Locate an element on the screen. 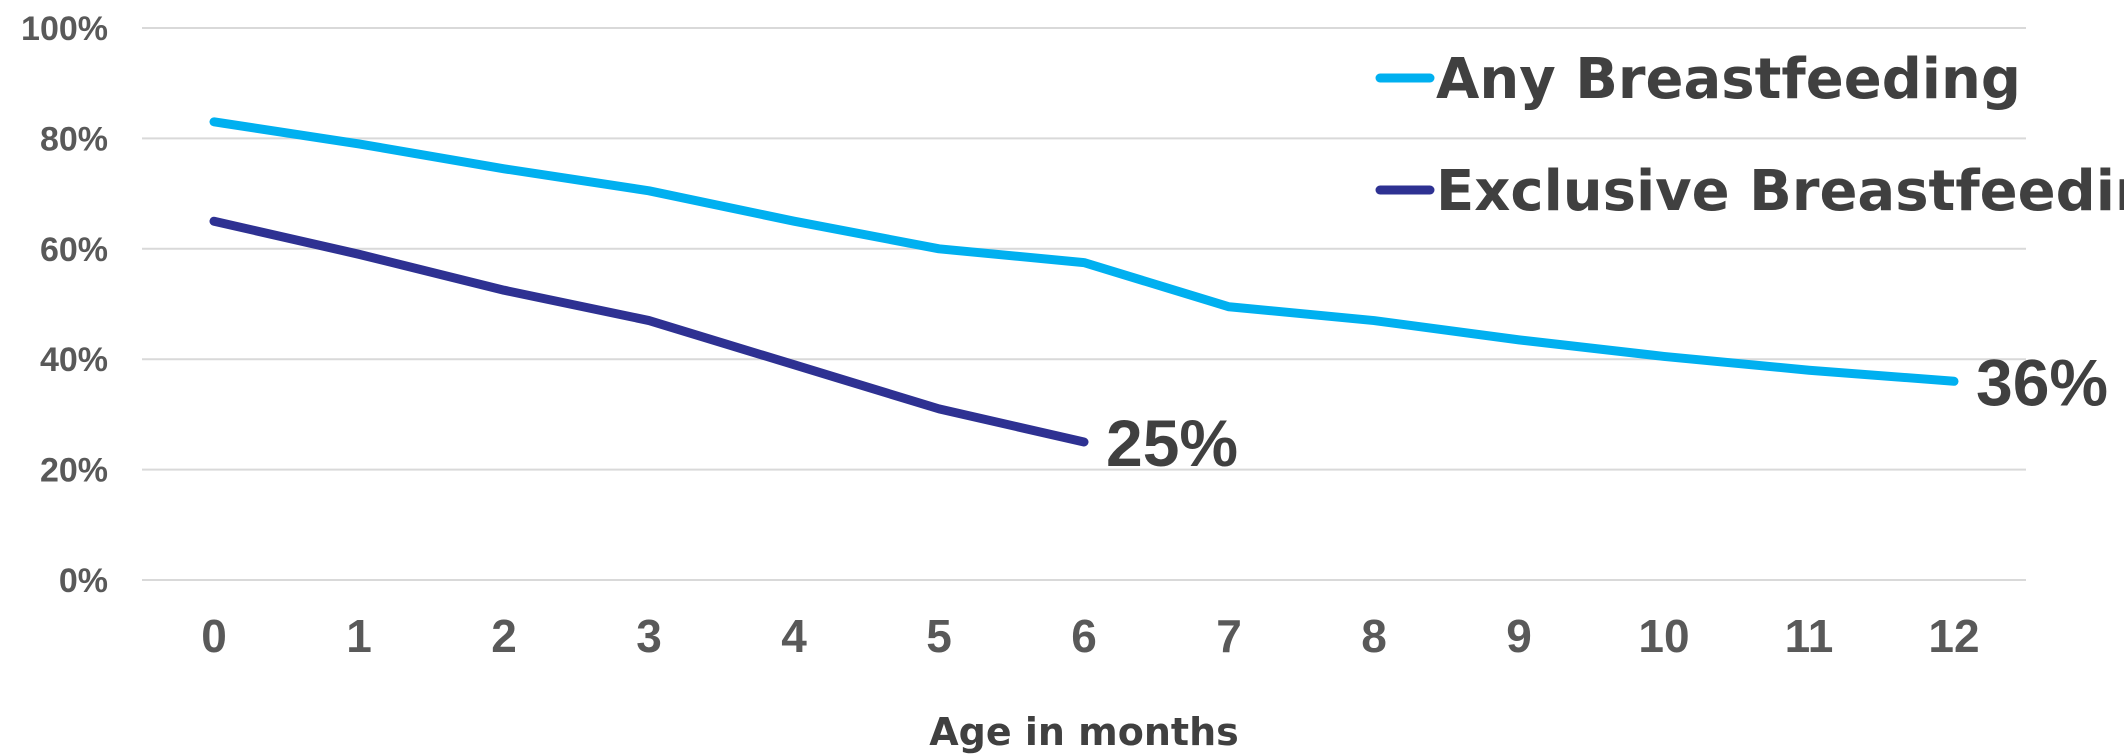 This screenshot has width=2124, height=755. y-axis-ticks: 0% 20% 40% 60% 80% 100% is located at coordinates (64, 305).